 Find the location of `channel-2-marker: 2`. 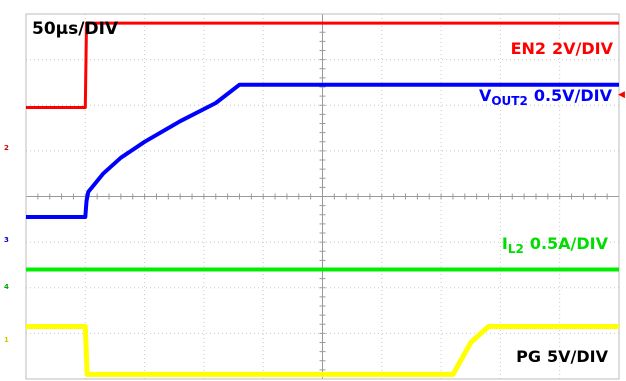

channel-2-marker: 2 is located at coordinates (6, 148).